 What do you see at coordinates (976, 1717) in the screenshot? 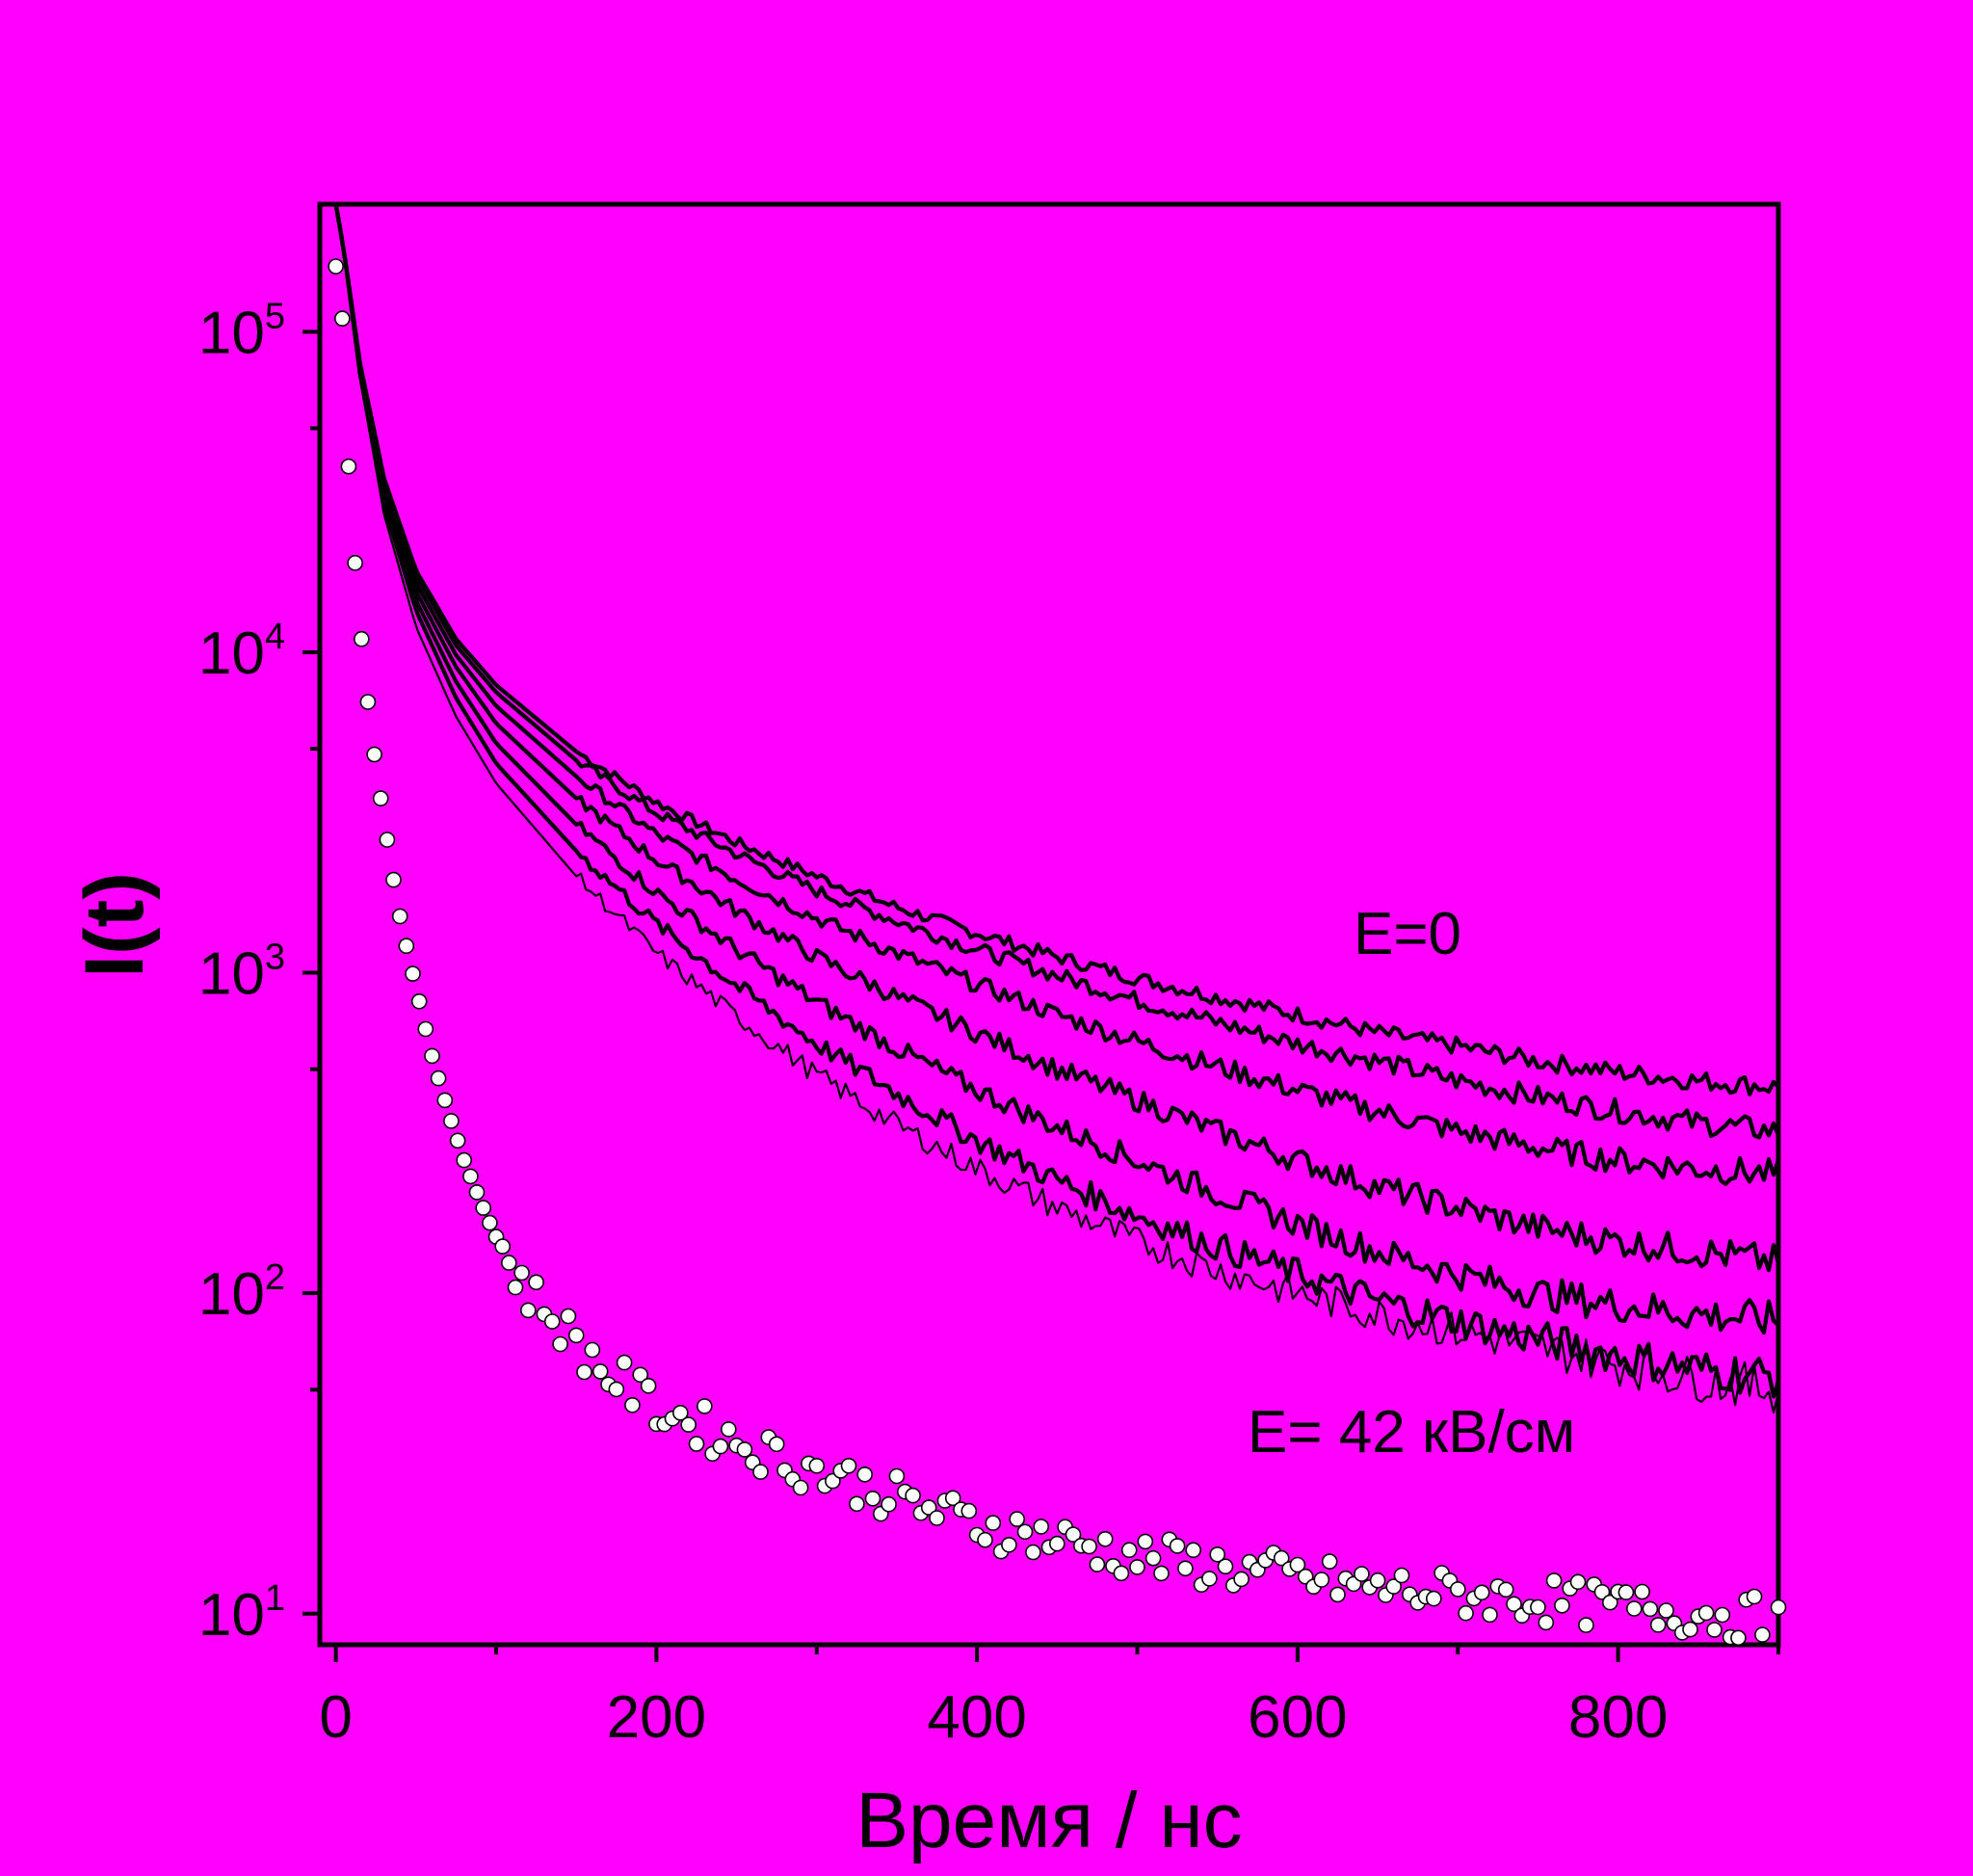
I see `x-tick-label: 400` at bounding box center [976, 1717].